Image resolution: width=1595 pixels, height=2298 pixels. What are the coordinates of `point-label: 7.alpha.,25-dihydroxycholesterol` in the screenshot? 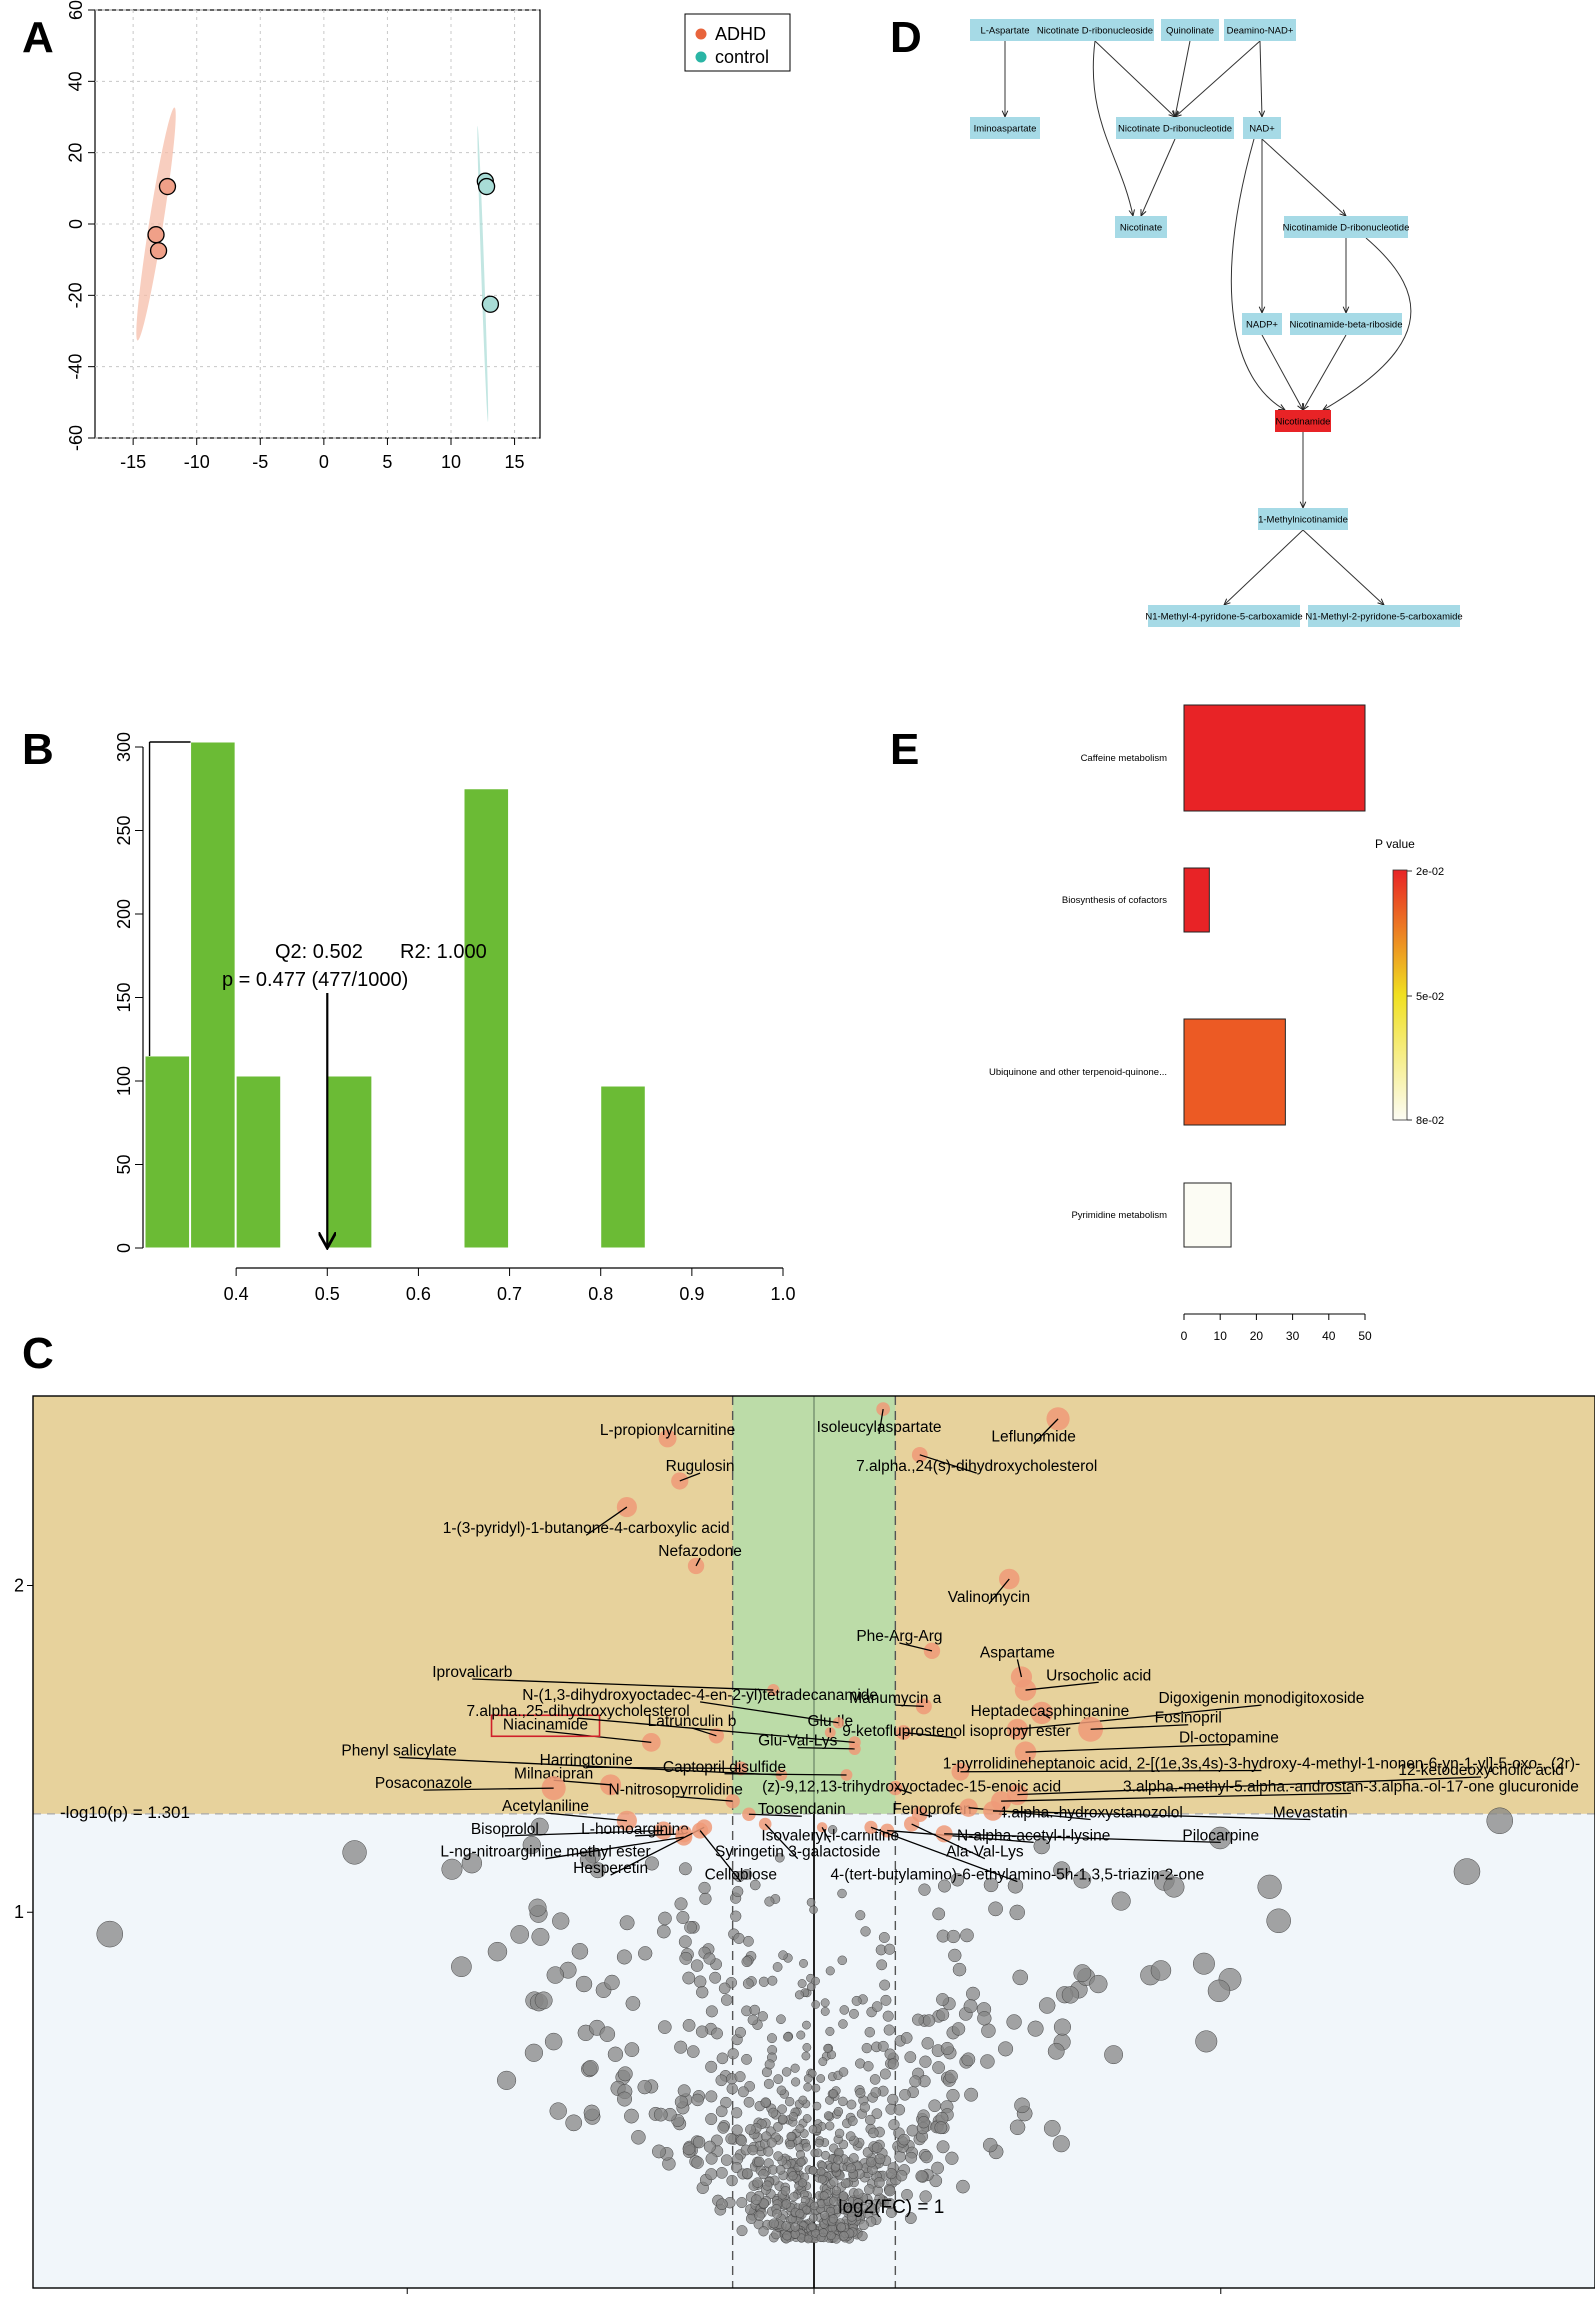 It's located at (577, 1711).